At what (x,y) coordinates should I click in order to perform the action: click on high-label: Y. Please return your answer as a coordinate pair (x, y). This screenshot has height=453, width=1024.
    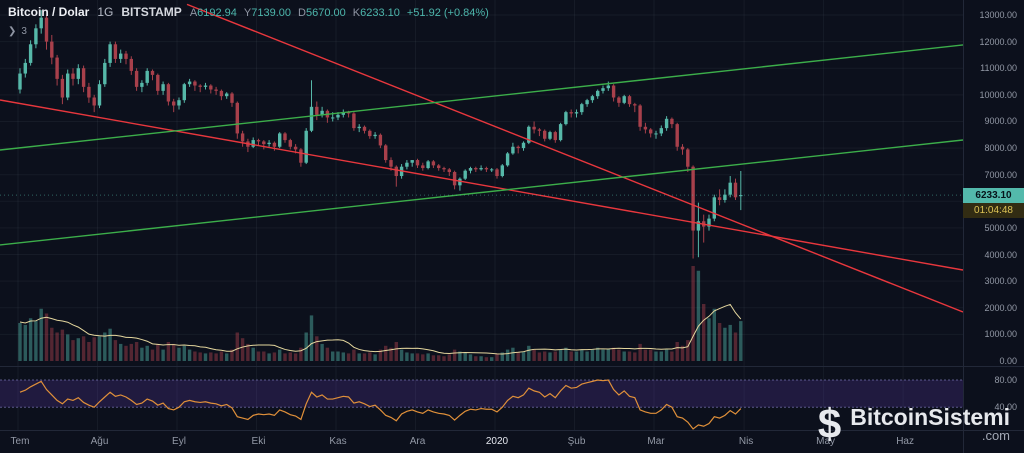
    Looking at the image, I should click on (247, 13).